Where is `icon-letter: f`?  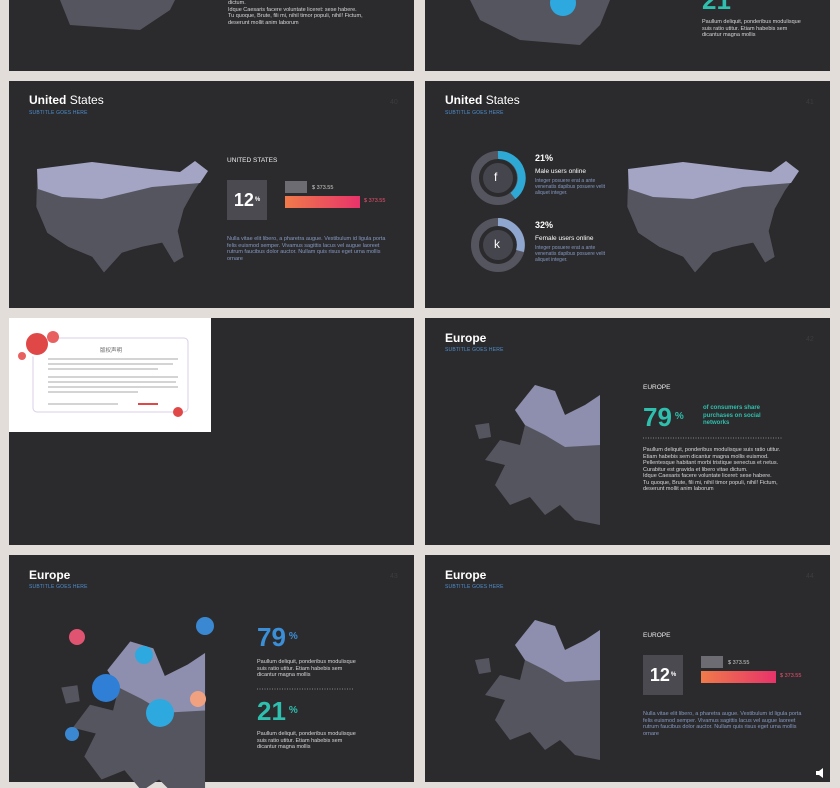 icon-letter: f is located at coordinates (496, 177).